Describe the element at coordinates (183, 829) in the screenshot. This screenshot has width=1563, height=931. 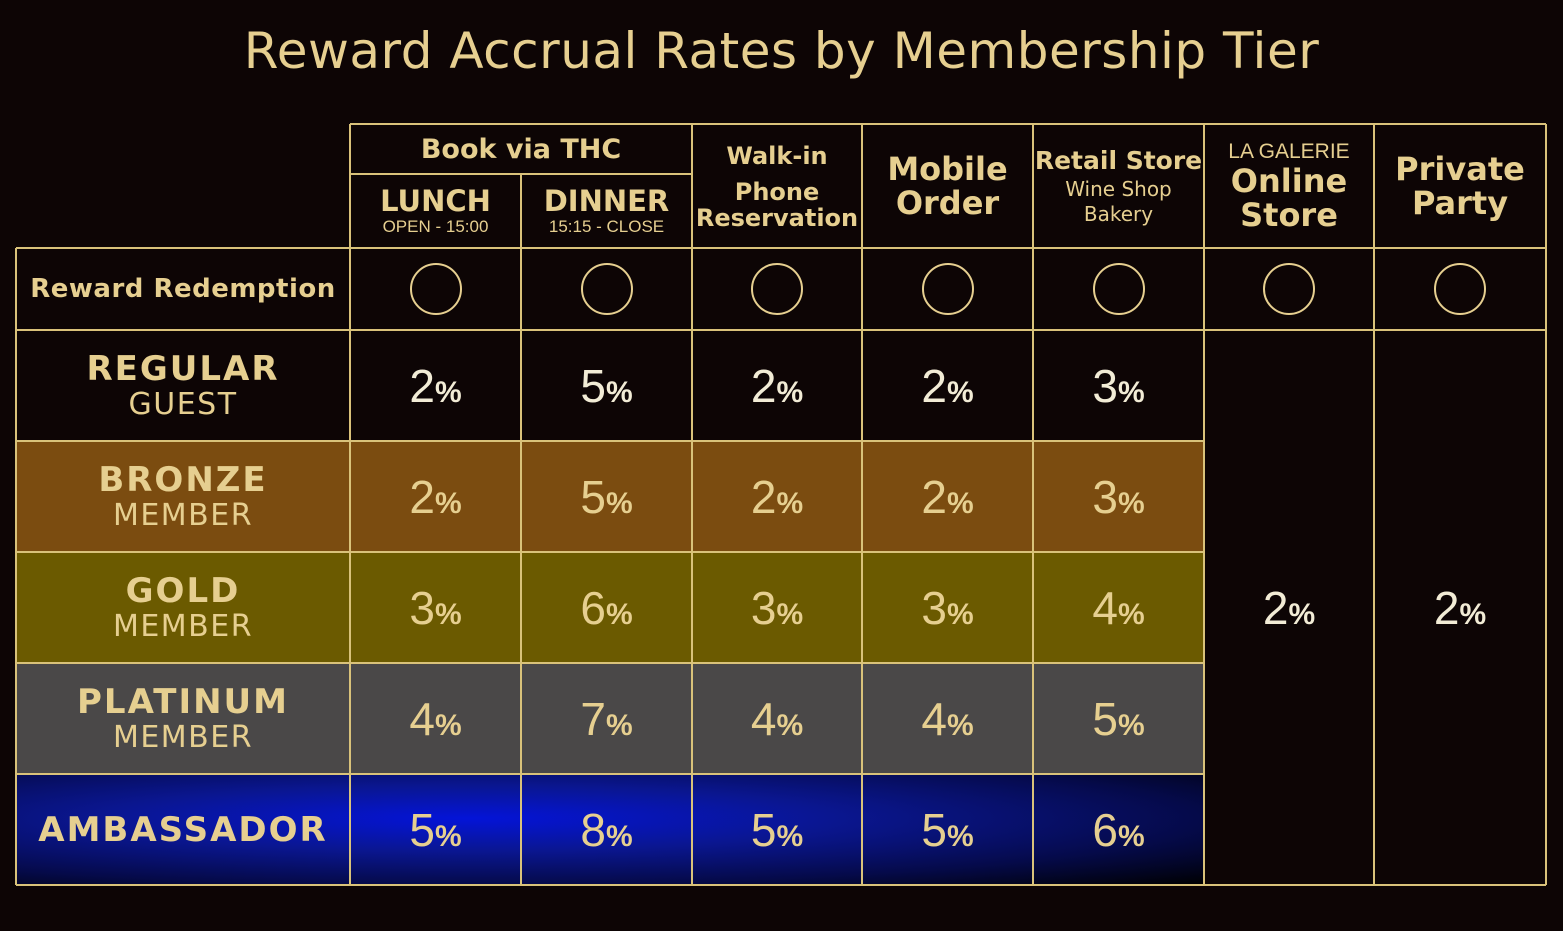
I see `tier-label-ambassador: AMBASSADOR` at that location.